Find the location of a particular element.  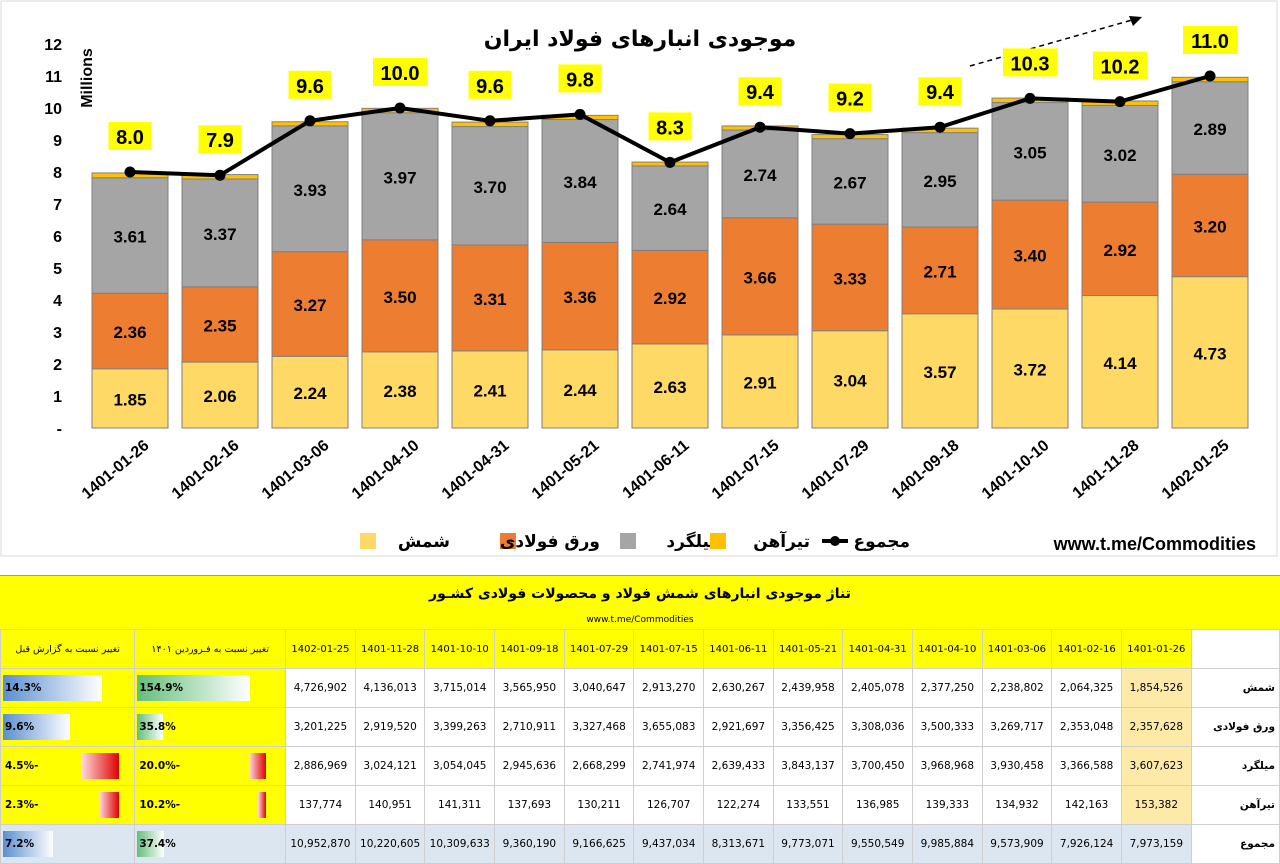

bar-value-label: 2.91 is located at coordinates (759, 382).